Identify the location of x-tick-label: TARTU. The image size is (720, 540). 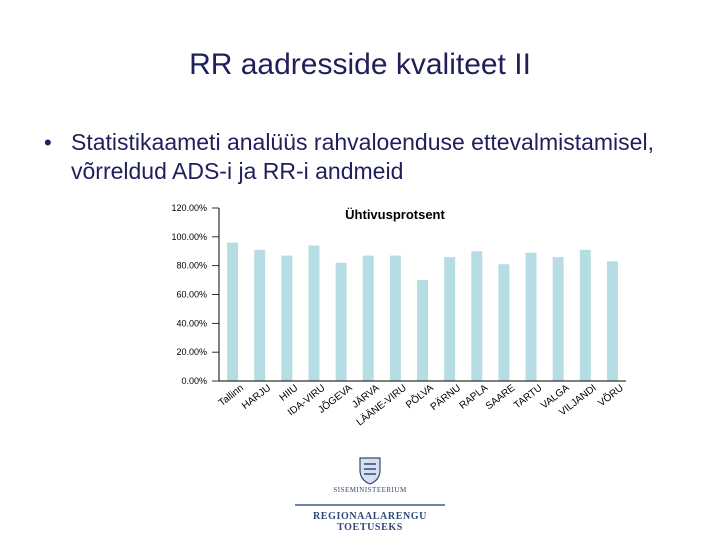
(528, 397).